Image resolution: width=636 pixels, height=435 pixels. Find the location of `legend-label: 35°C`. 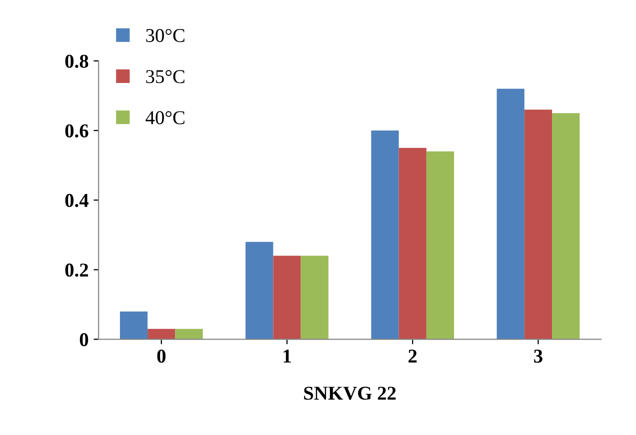

legend-label: 35°C is located at coordinates (165, 77).